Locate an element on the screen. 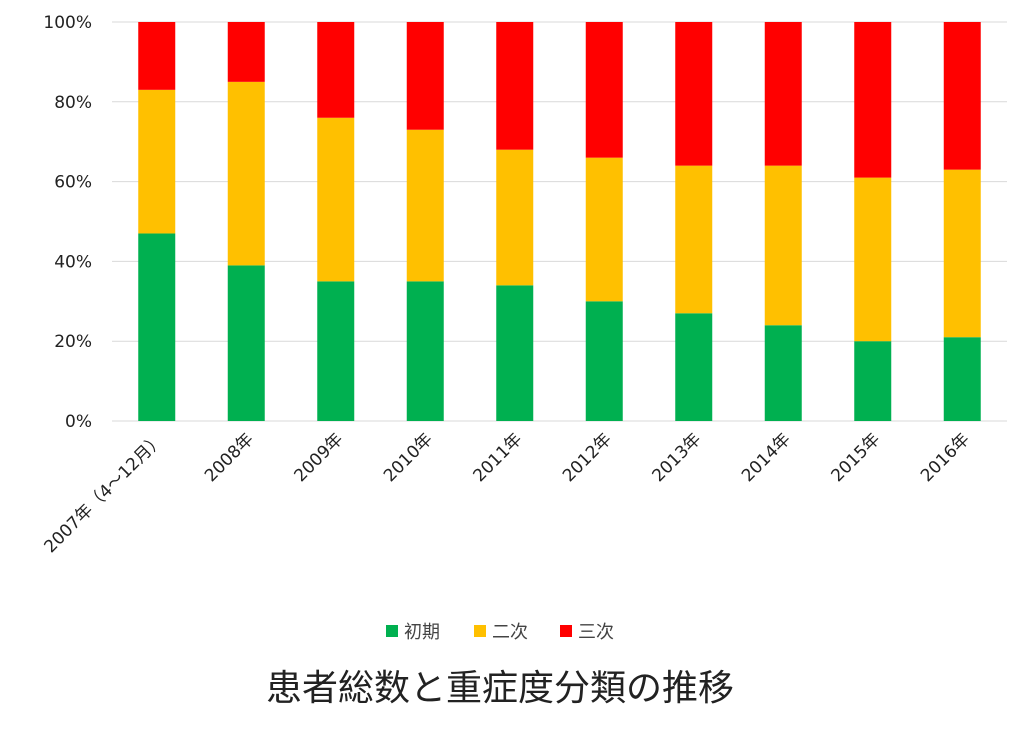 The image size is (1024, 745). legend-label: 二次 is located at coordinates (510, 632).